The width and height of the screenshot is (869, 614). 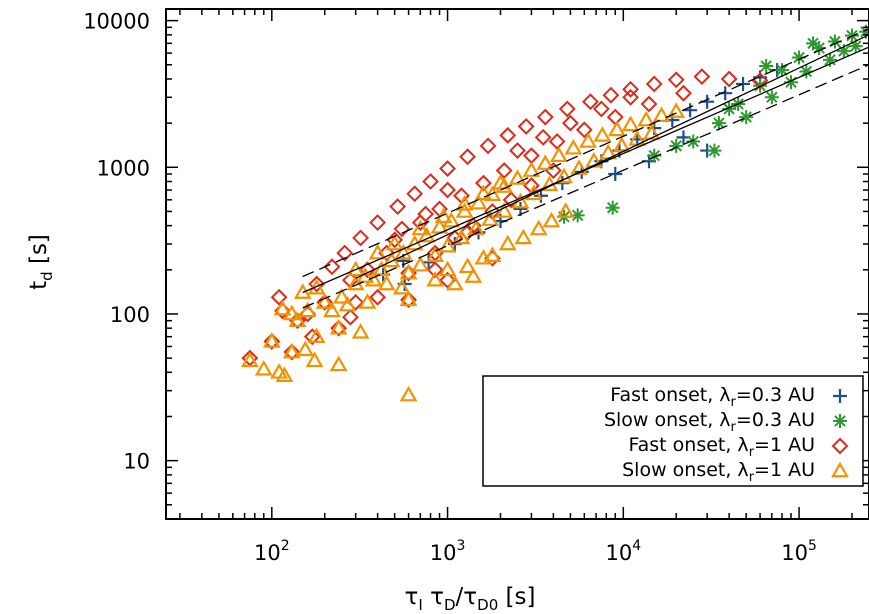 I want to click on legend-marker-plus, so click(x=840, y=396).